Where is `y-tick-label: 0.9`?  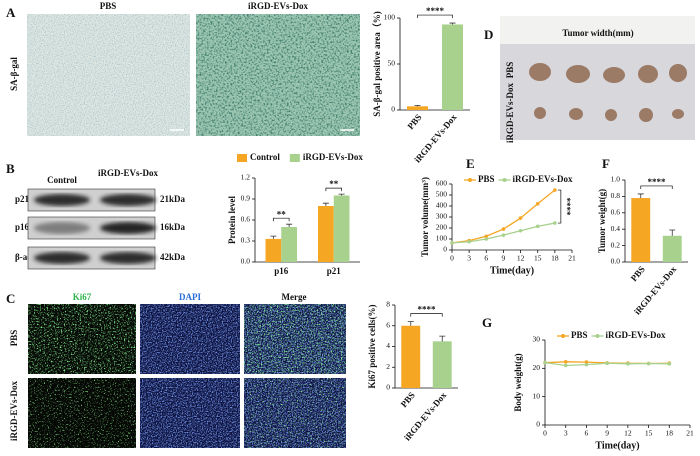
y-tick-label: 0.9 is located at coordinates (246, 198).